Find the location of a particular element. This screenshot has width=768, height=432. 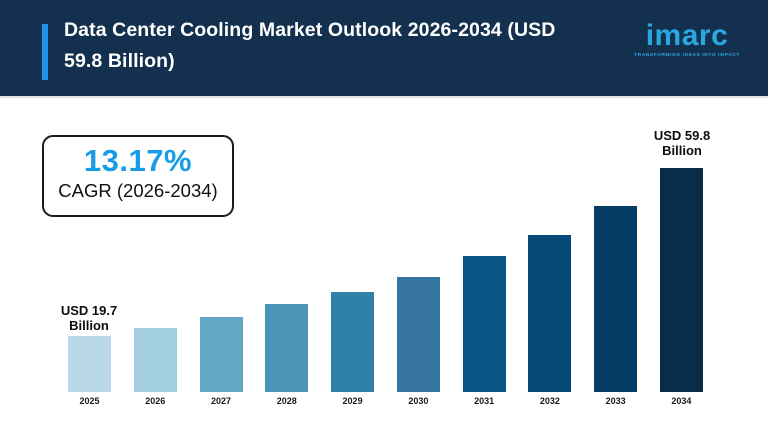

bar-column-2026: 2026 is located at coordinates (155, 367).